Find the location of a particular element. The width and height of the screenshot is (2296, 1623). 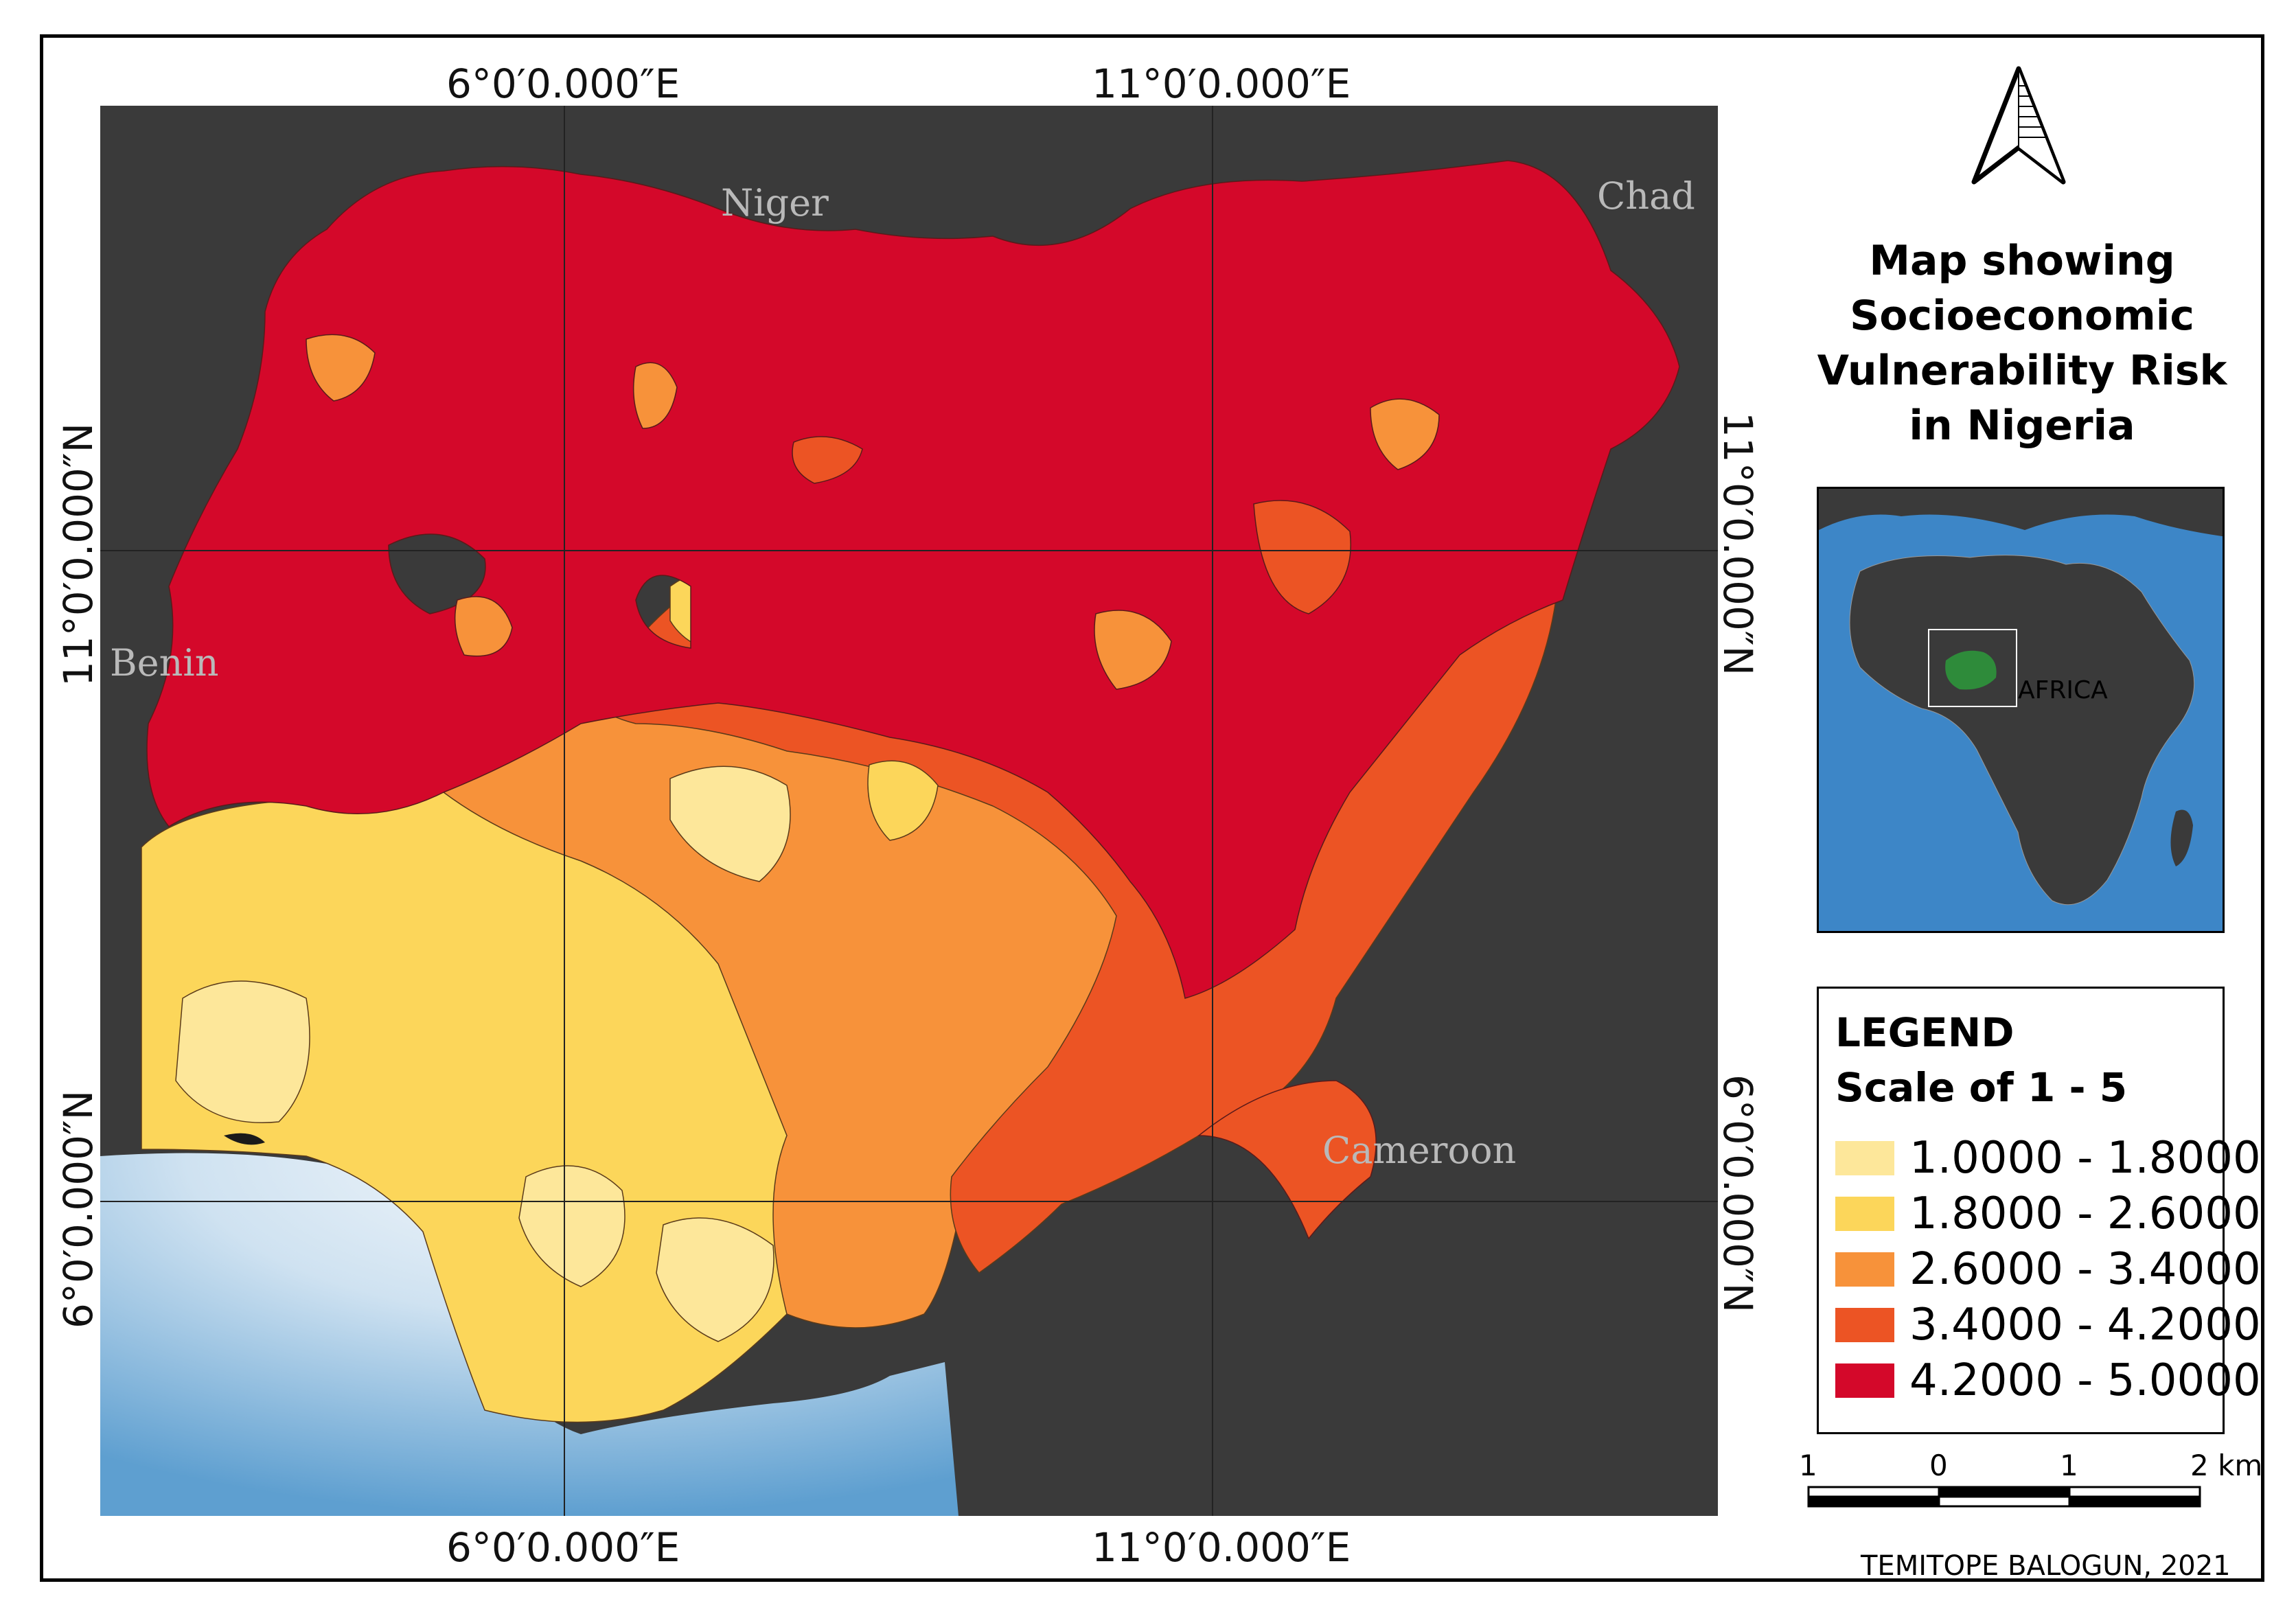

grid-label-right-6n: 6°0′0.000″N is located at coordinates (1737, 1193).